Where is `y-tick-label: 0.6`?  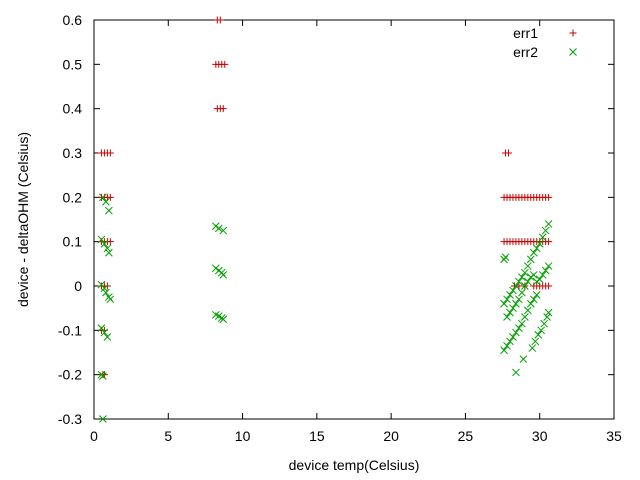
y-tick-label: 0.6 is located at coordinates (73, 20).